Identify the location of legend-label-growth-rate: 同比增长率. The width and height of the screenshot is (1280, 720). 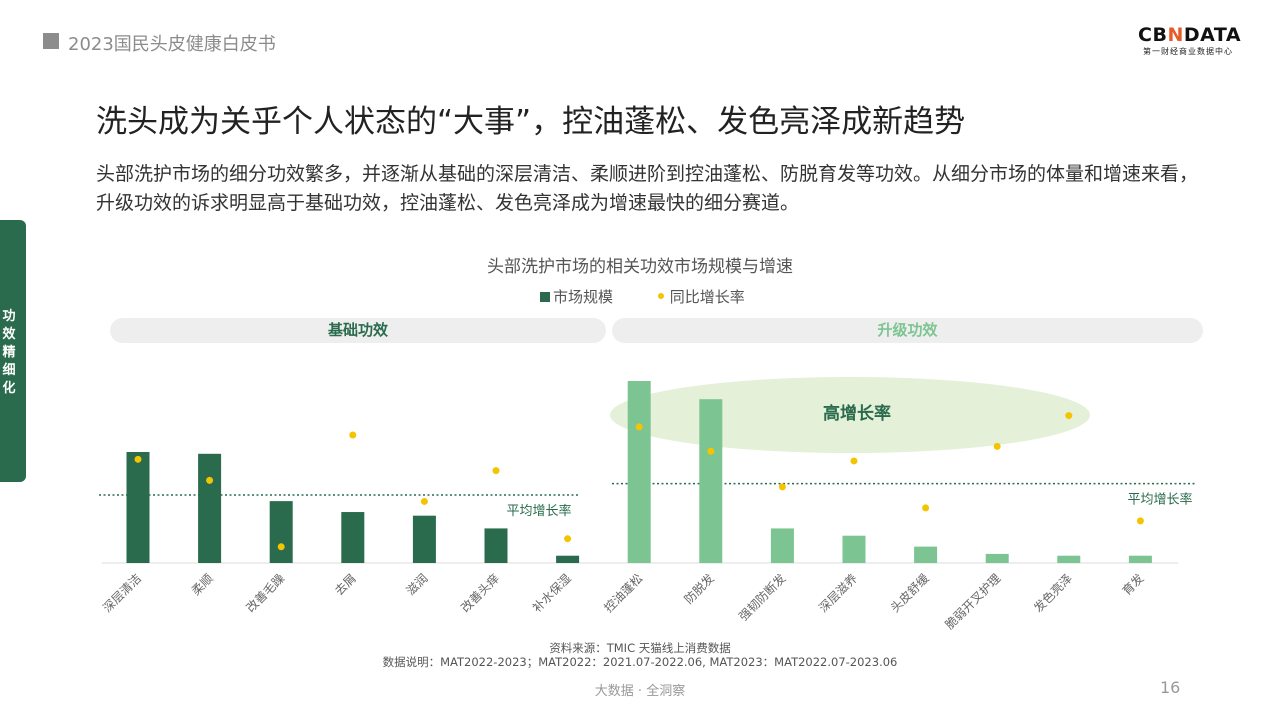
(707, 297).